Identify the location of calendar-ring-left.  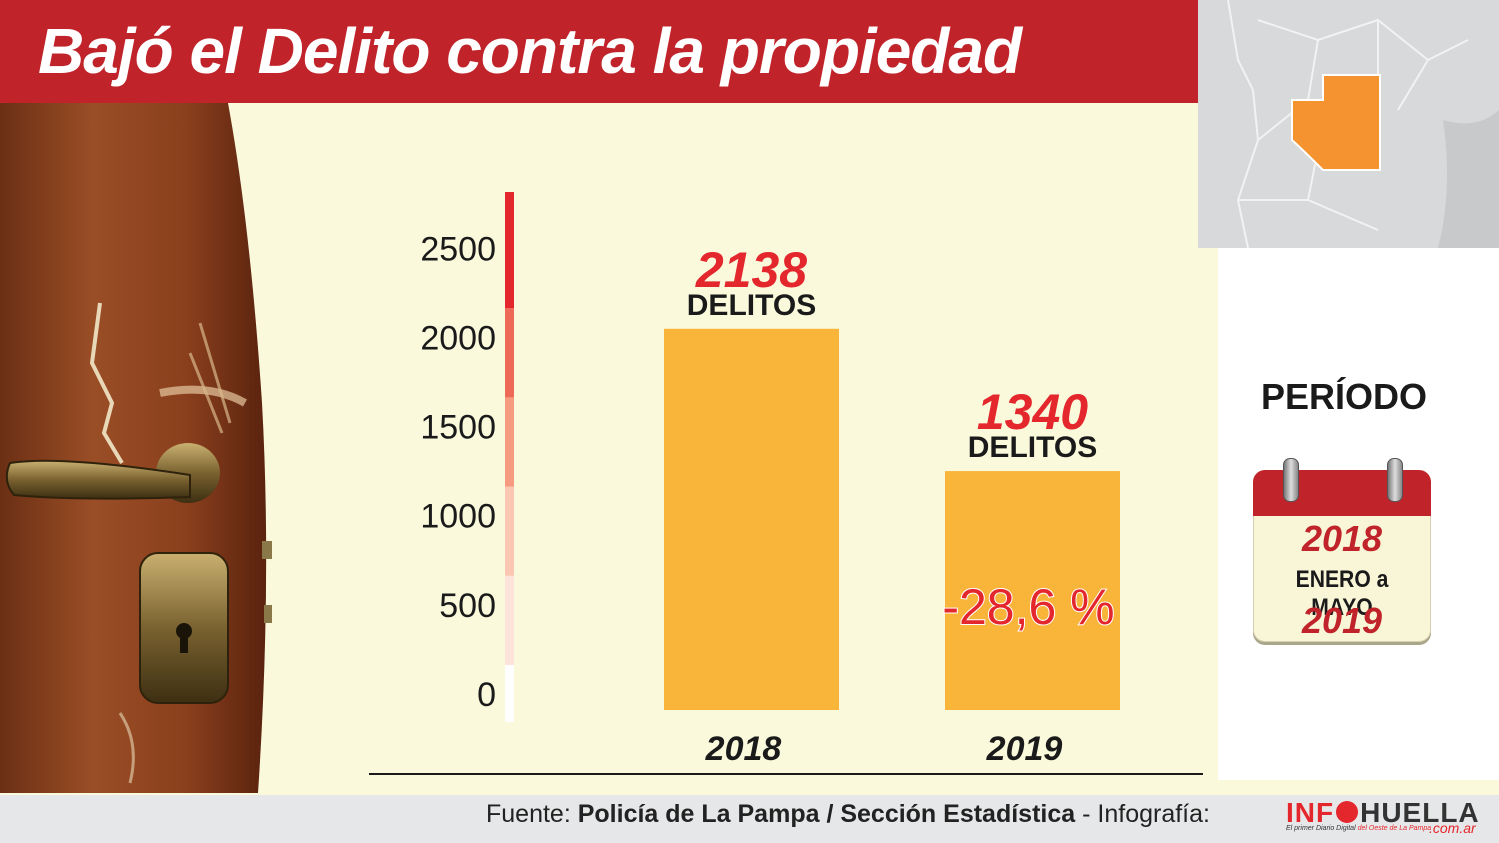
(1291, 480).